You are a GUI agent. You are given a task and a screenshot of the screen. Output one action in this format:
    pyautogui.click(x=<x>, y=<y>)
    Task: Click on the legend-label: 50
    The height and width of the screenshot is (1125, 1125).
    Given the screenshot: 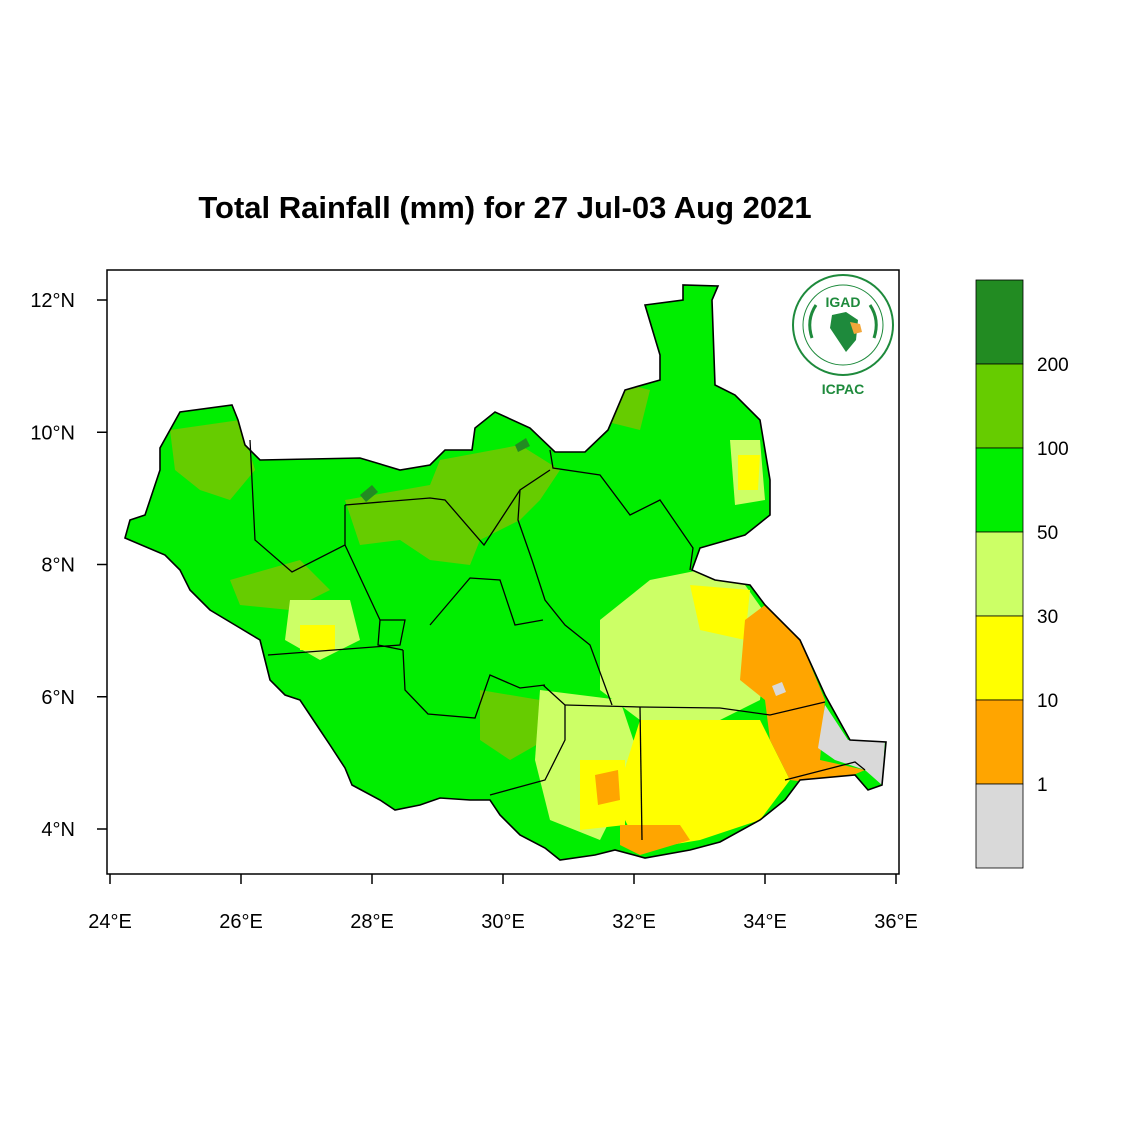 What is the action you would take?
    pyautogui.click(x=1047, y=533)
    